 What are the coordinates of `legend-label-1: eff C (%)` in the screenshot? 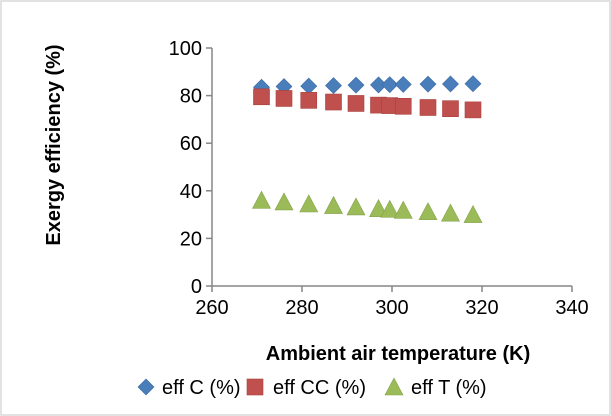 It's located at (201, 388).